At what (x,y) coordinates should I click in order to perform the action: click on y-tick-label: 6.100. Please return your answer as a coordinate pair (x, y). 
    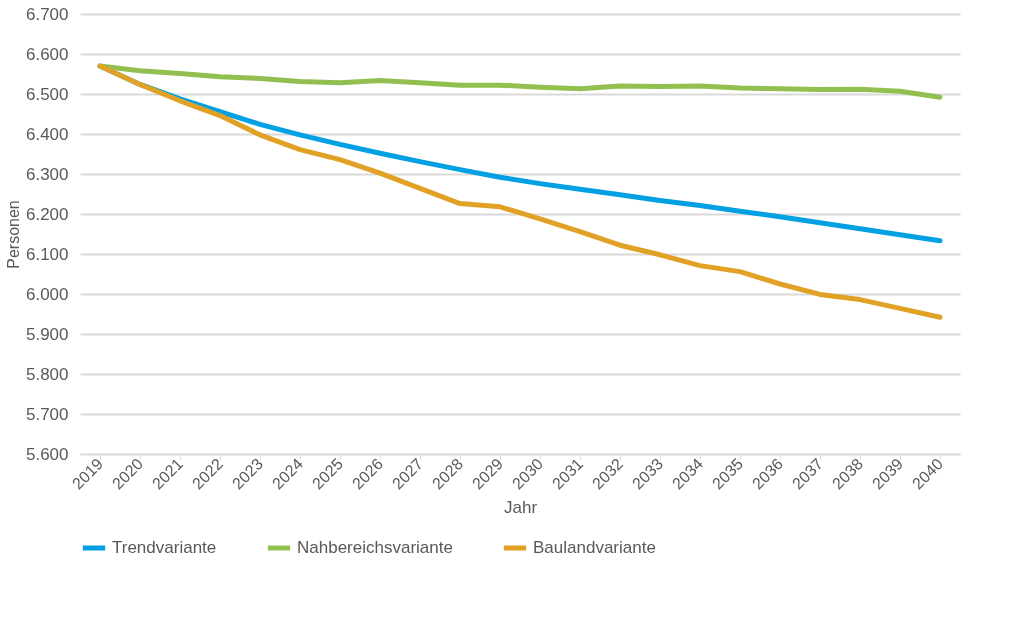
    Looking at the image, I should click on (47, 254).